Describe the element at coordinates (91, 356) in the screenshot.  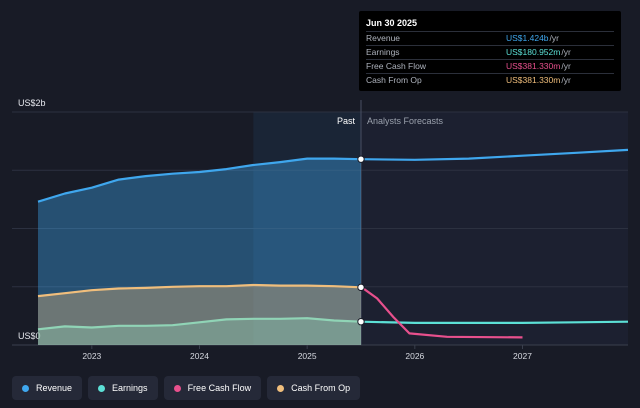
I see `x-tick-label-2023: 2023` at that location.